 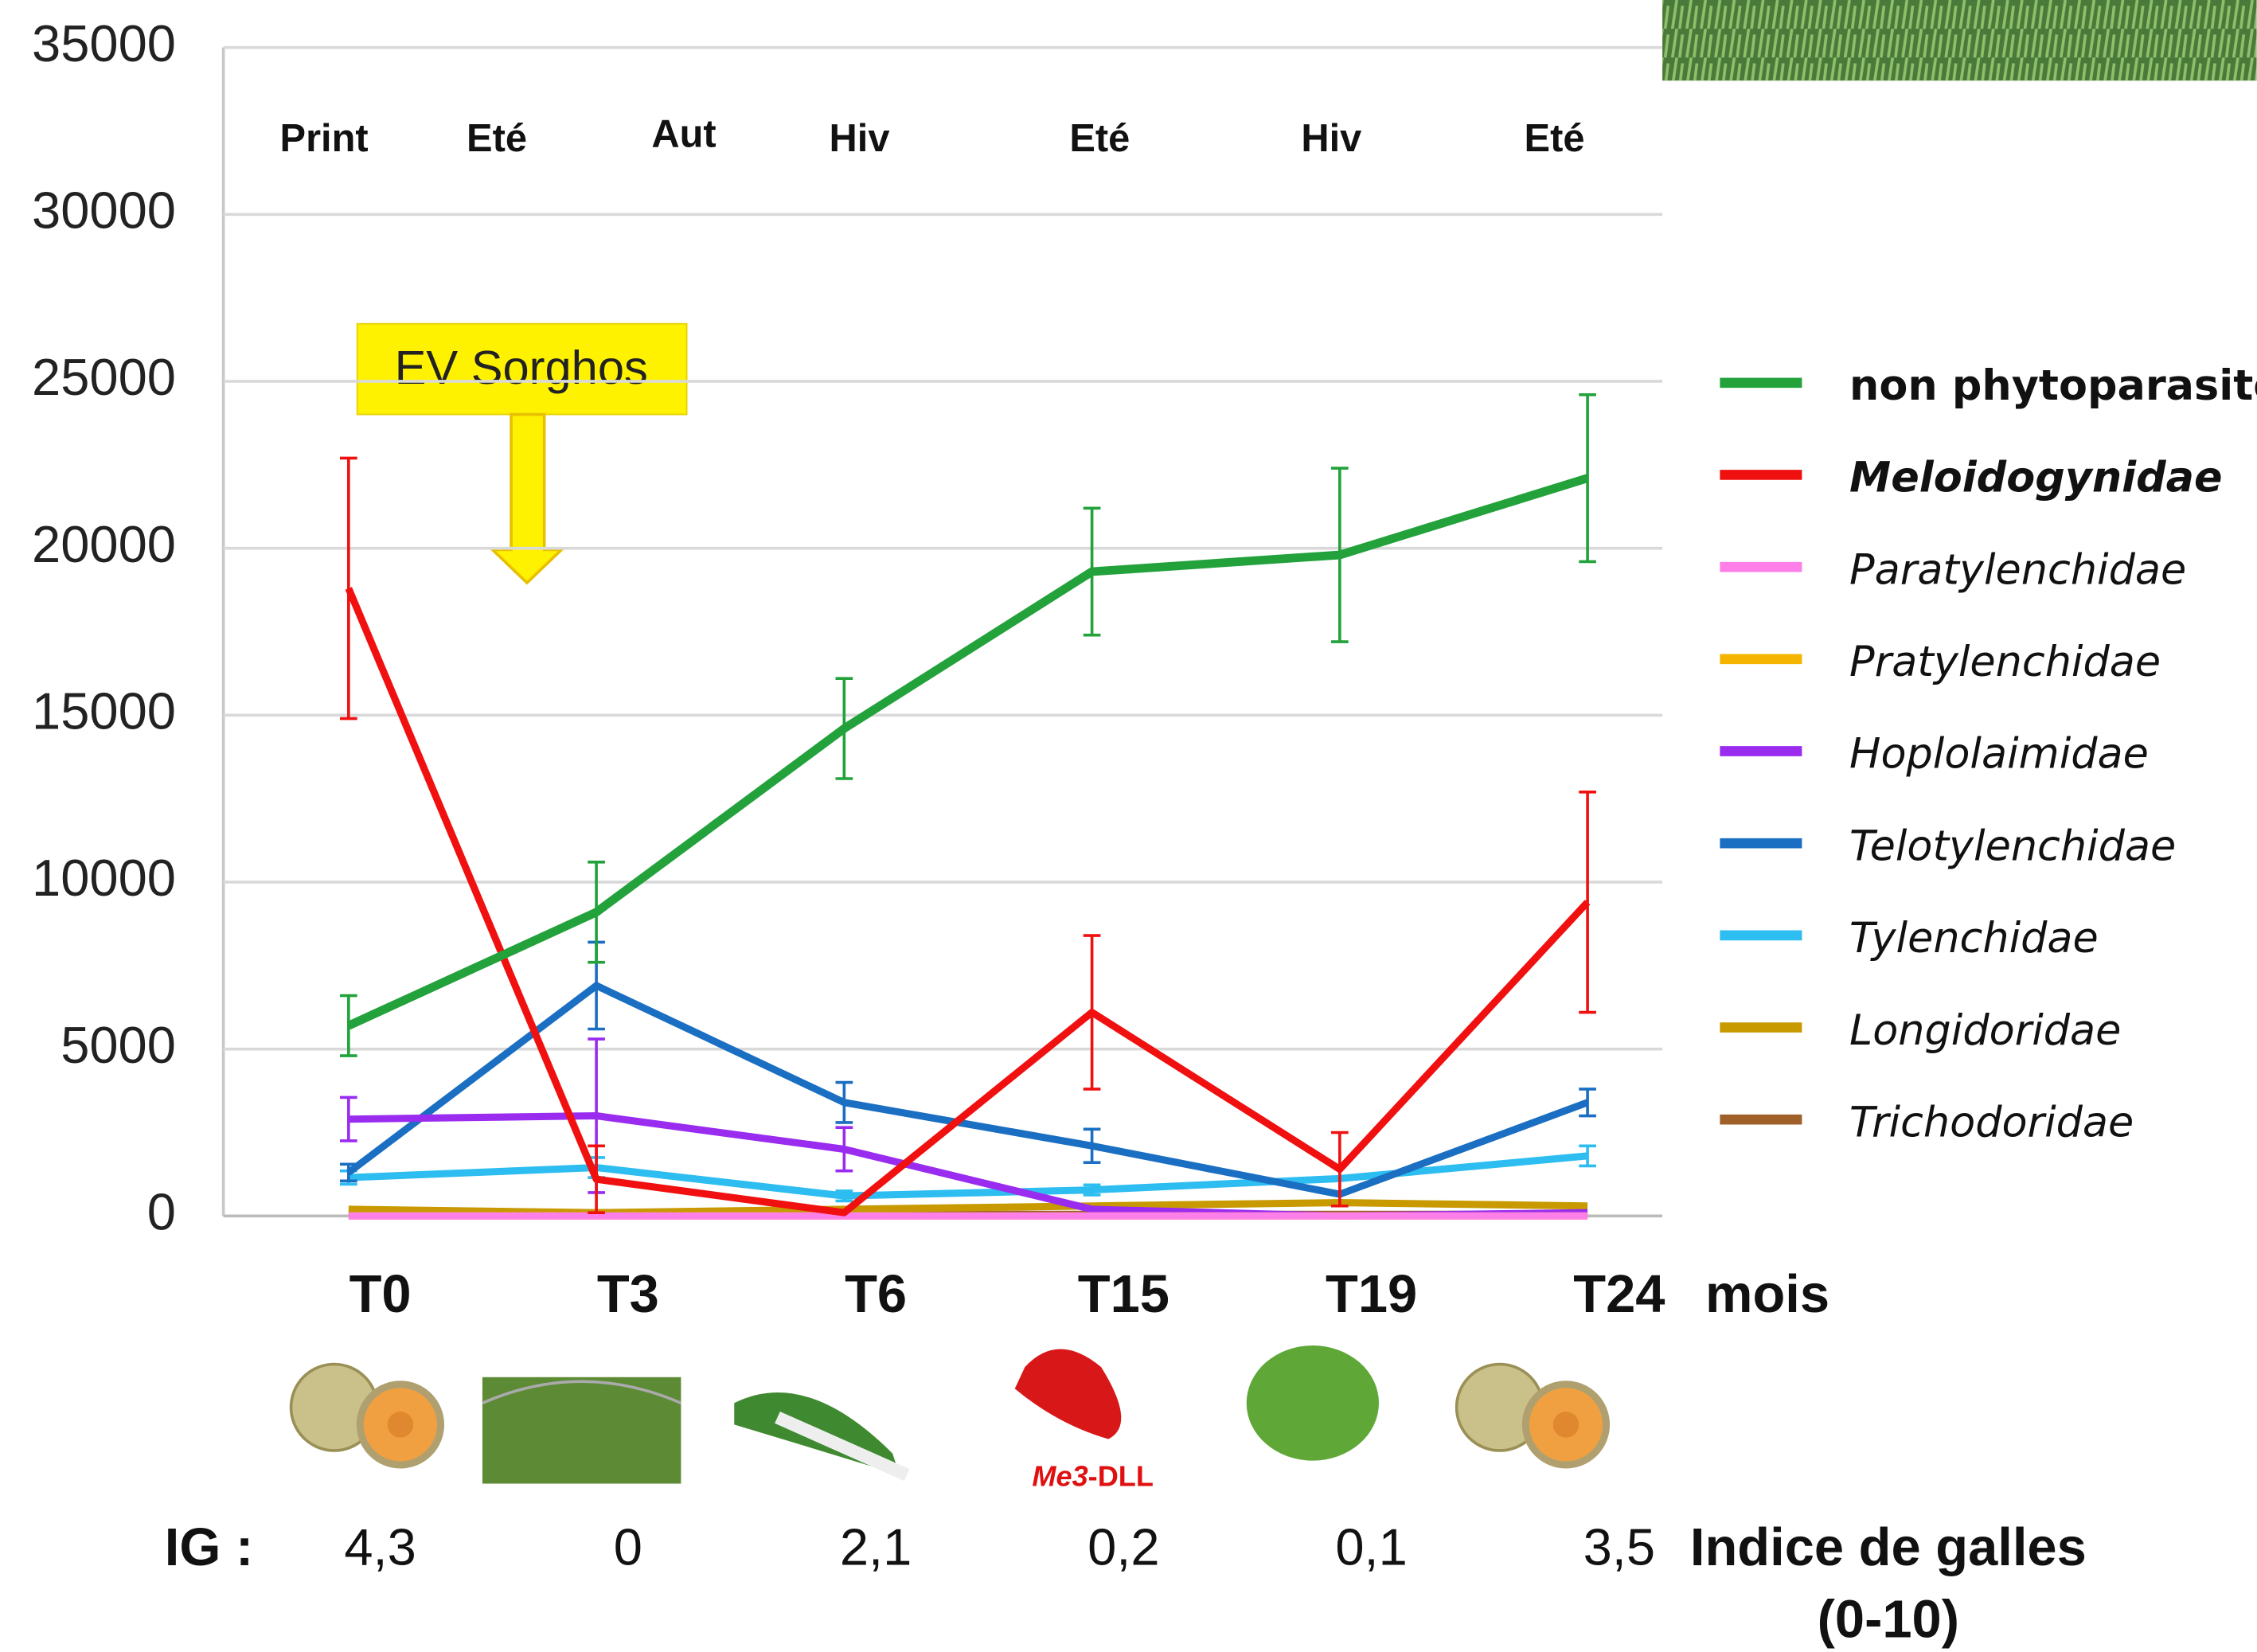 I want to click on legend-label: non phytoparasites, so click(x=2053, y=385).